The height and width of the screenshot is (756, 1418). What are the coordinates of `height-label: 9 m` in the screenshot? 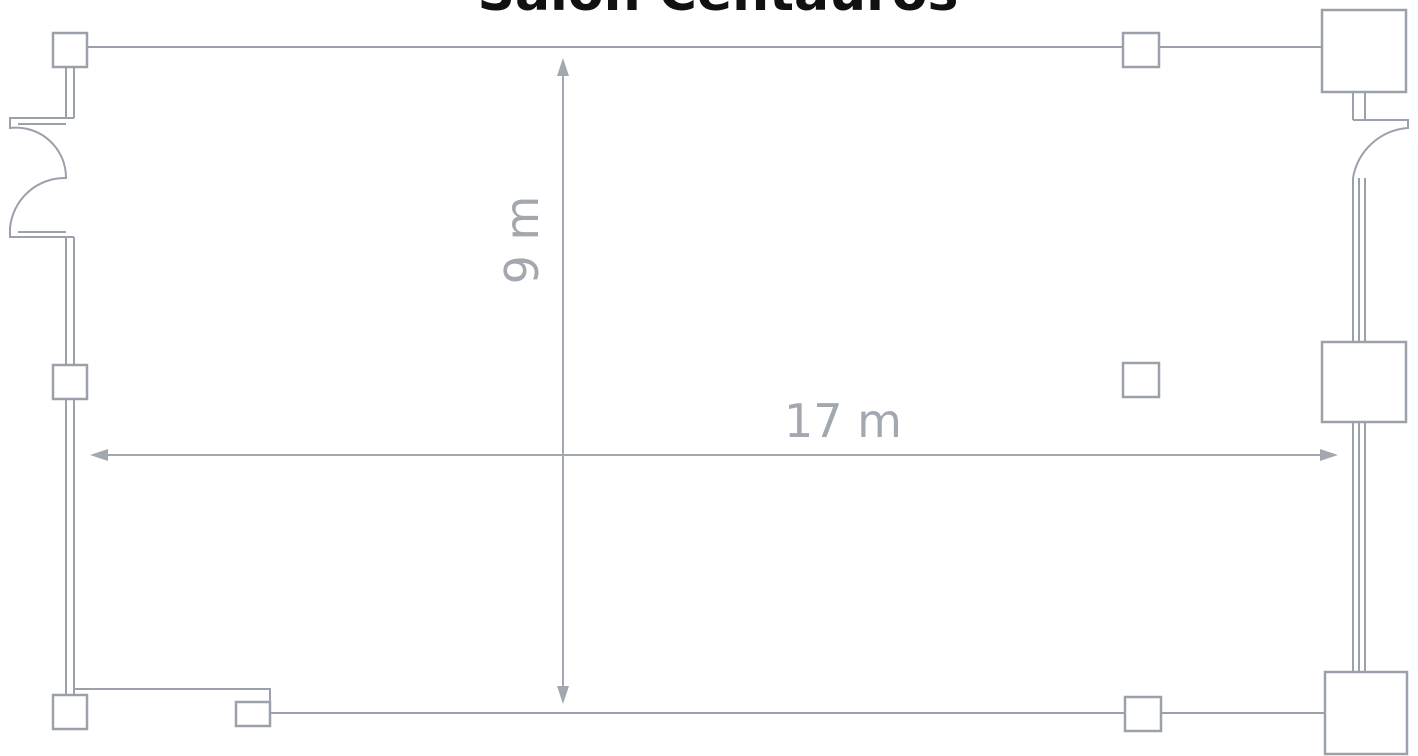 It's located at (522, 240).